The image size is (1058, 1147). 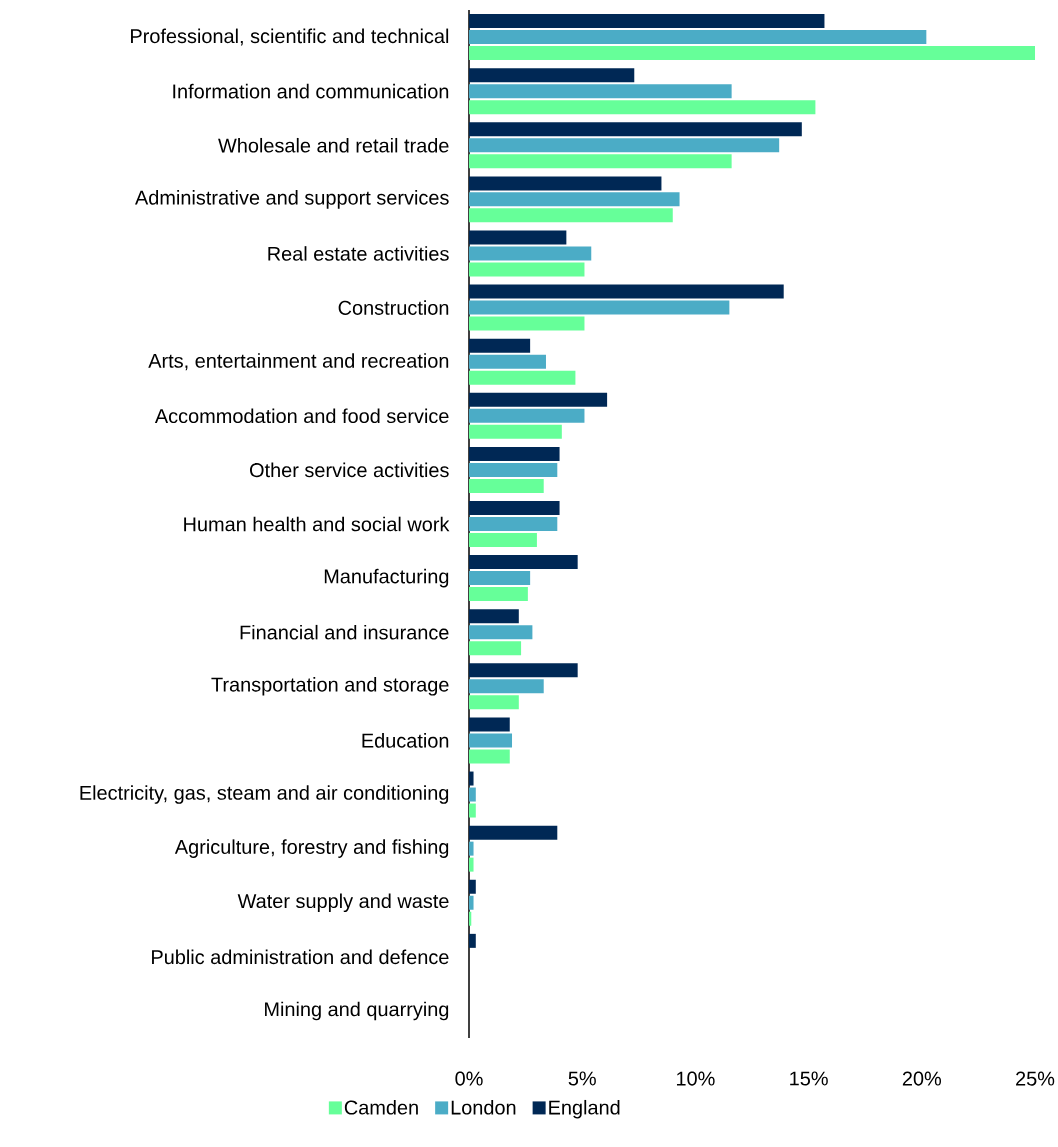 What do you see at coordinates (1035, 1078) in the screenshot?
I see `x-tick-label: 25%` at bounding box center [1035, 1078].